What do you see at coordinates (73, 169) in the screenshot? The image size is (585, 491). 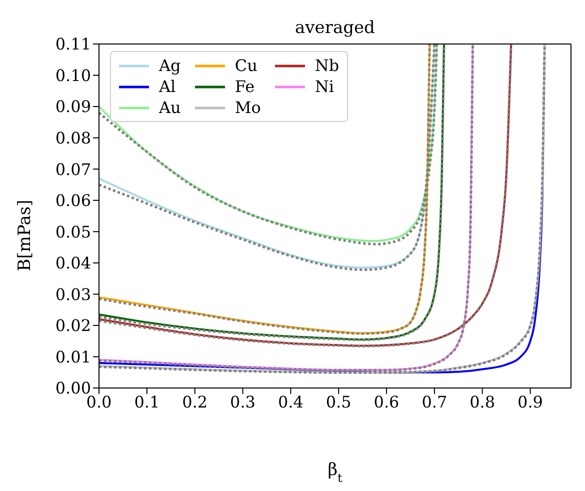 I see `y-tick-label: 0.07` at bounding box center [73, 169].